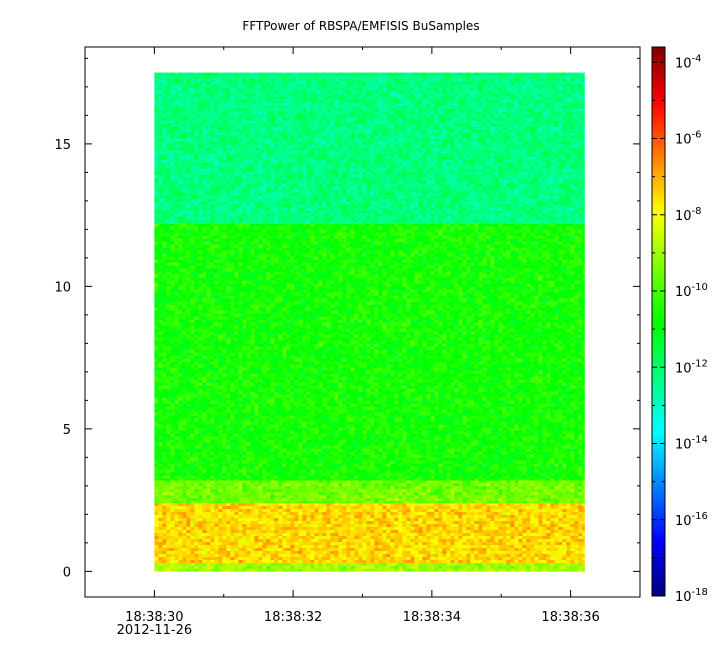  What do you see at coordinates (691, 291) in the screenshot?
I see `colorbar-tick-label: 10⁻¹⁰` at bounding box center [691, 291].